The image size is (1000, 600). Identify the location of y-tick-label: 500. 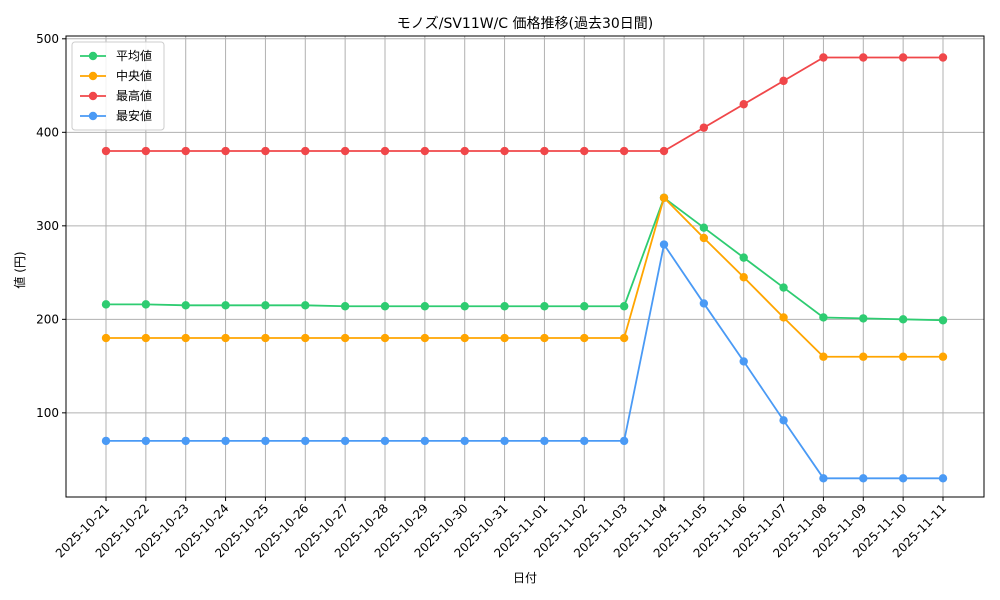
(47, 39).